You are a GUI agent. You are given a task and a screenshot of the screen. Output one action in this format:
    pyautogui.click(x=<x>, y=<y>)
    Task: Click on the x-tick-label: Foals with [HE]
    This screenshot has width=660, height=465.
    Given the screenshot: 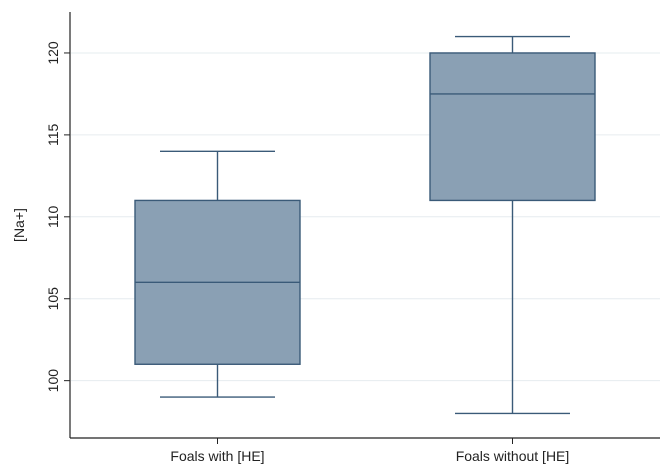 What is the action you would take?
    pyautogui.click(x=217, y=456)
    